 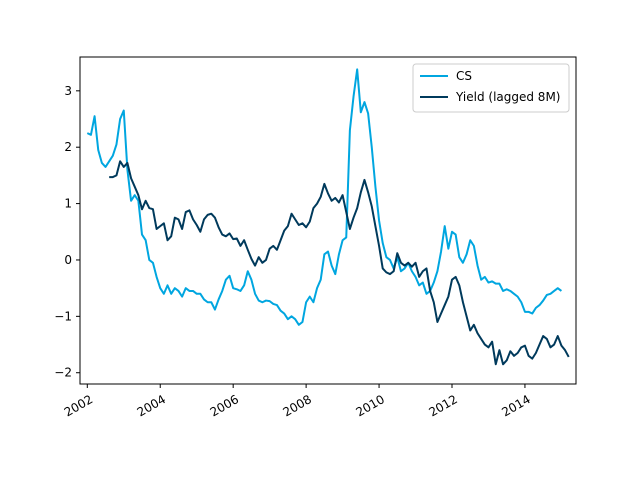 What do you see at coordinates (63, 316) in the screenshot?
I see `y-tick-label-1: −1` at bounding box center [63, 316].